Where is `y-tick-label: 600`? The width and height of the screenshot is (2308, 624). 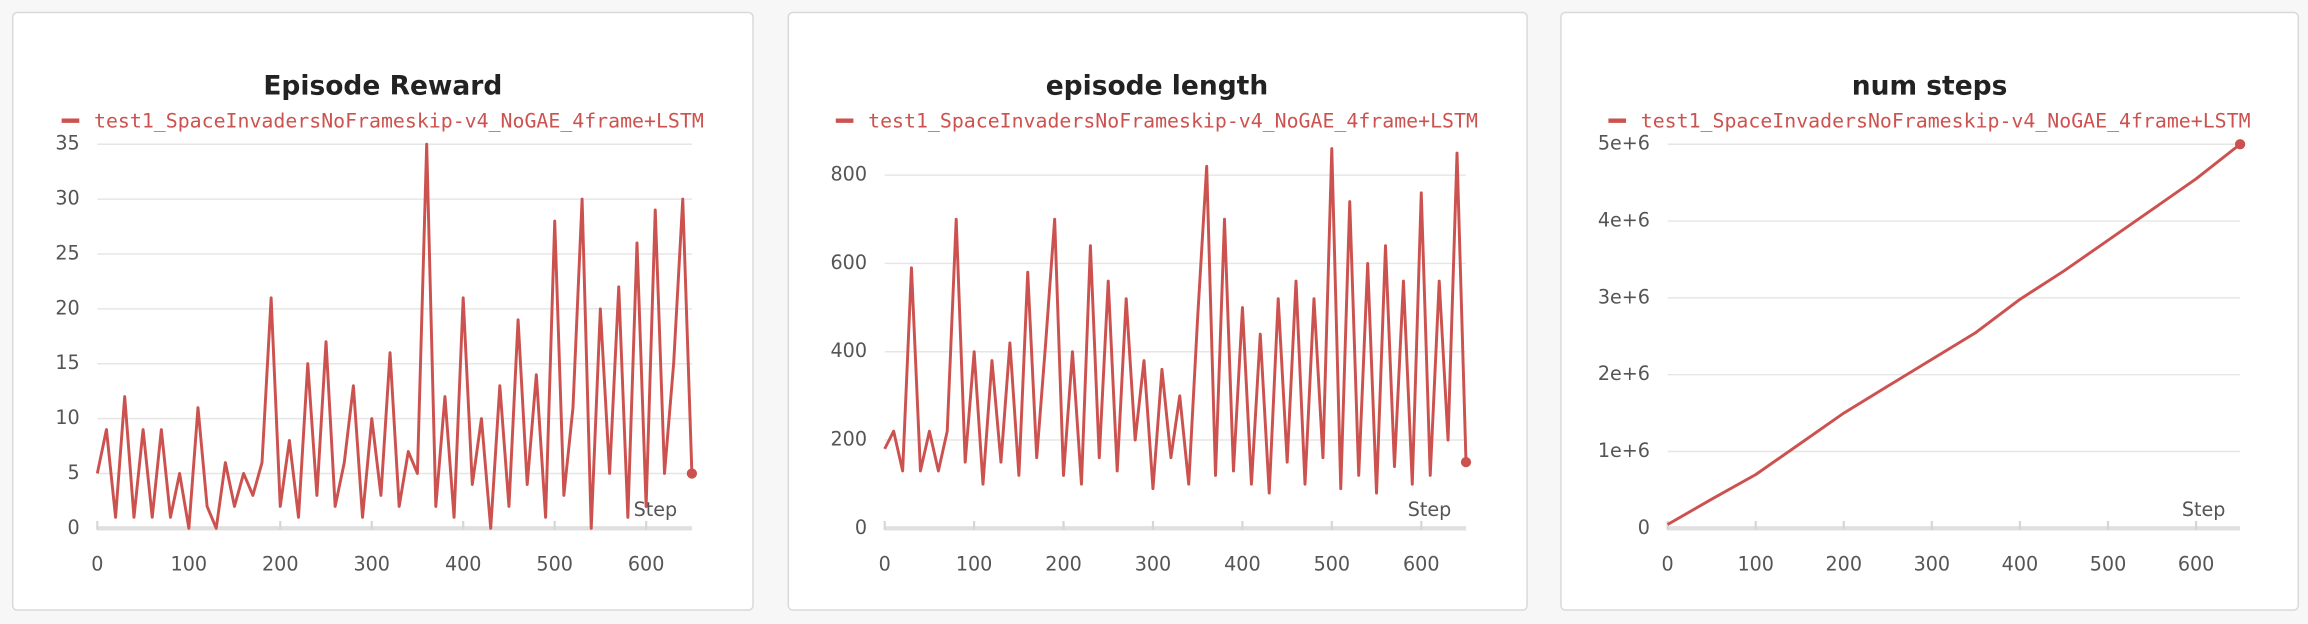
y-tick-label: 600 is located at coordinates (849, 262).